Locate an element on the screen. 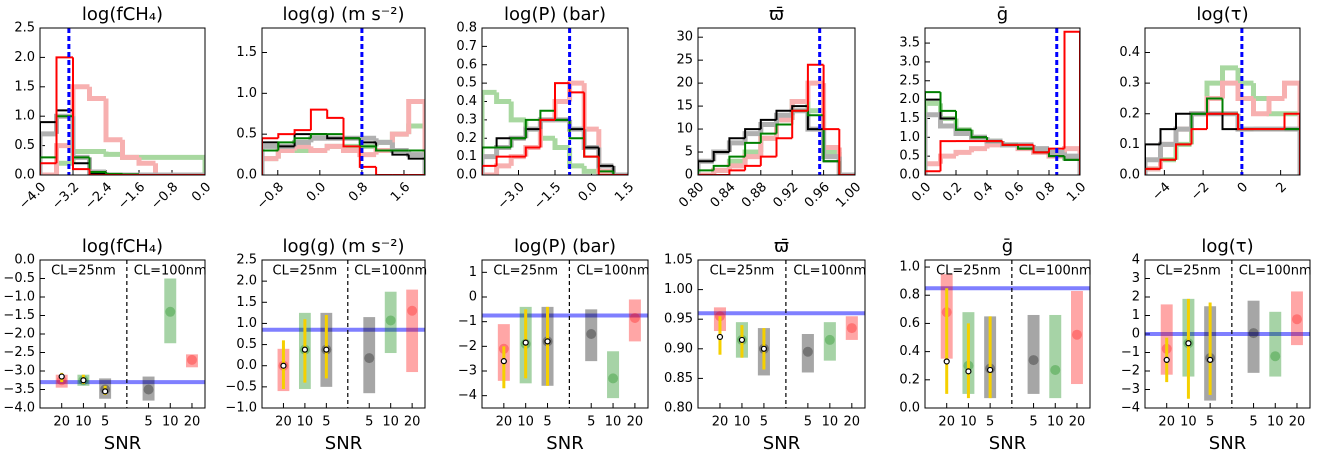 The height and width of the screenshot is (455, 1325). y-tick-label: −0.5 is located at coordinates (241, 386).